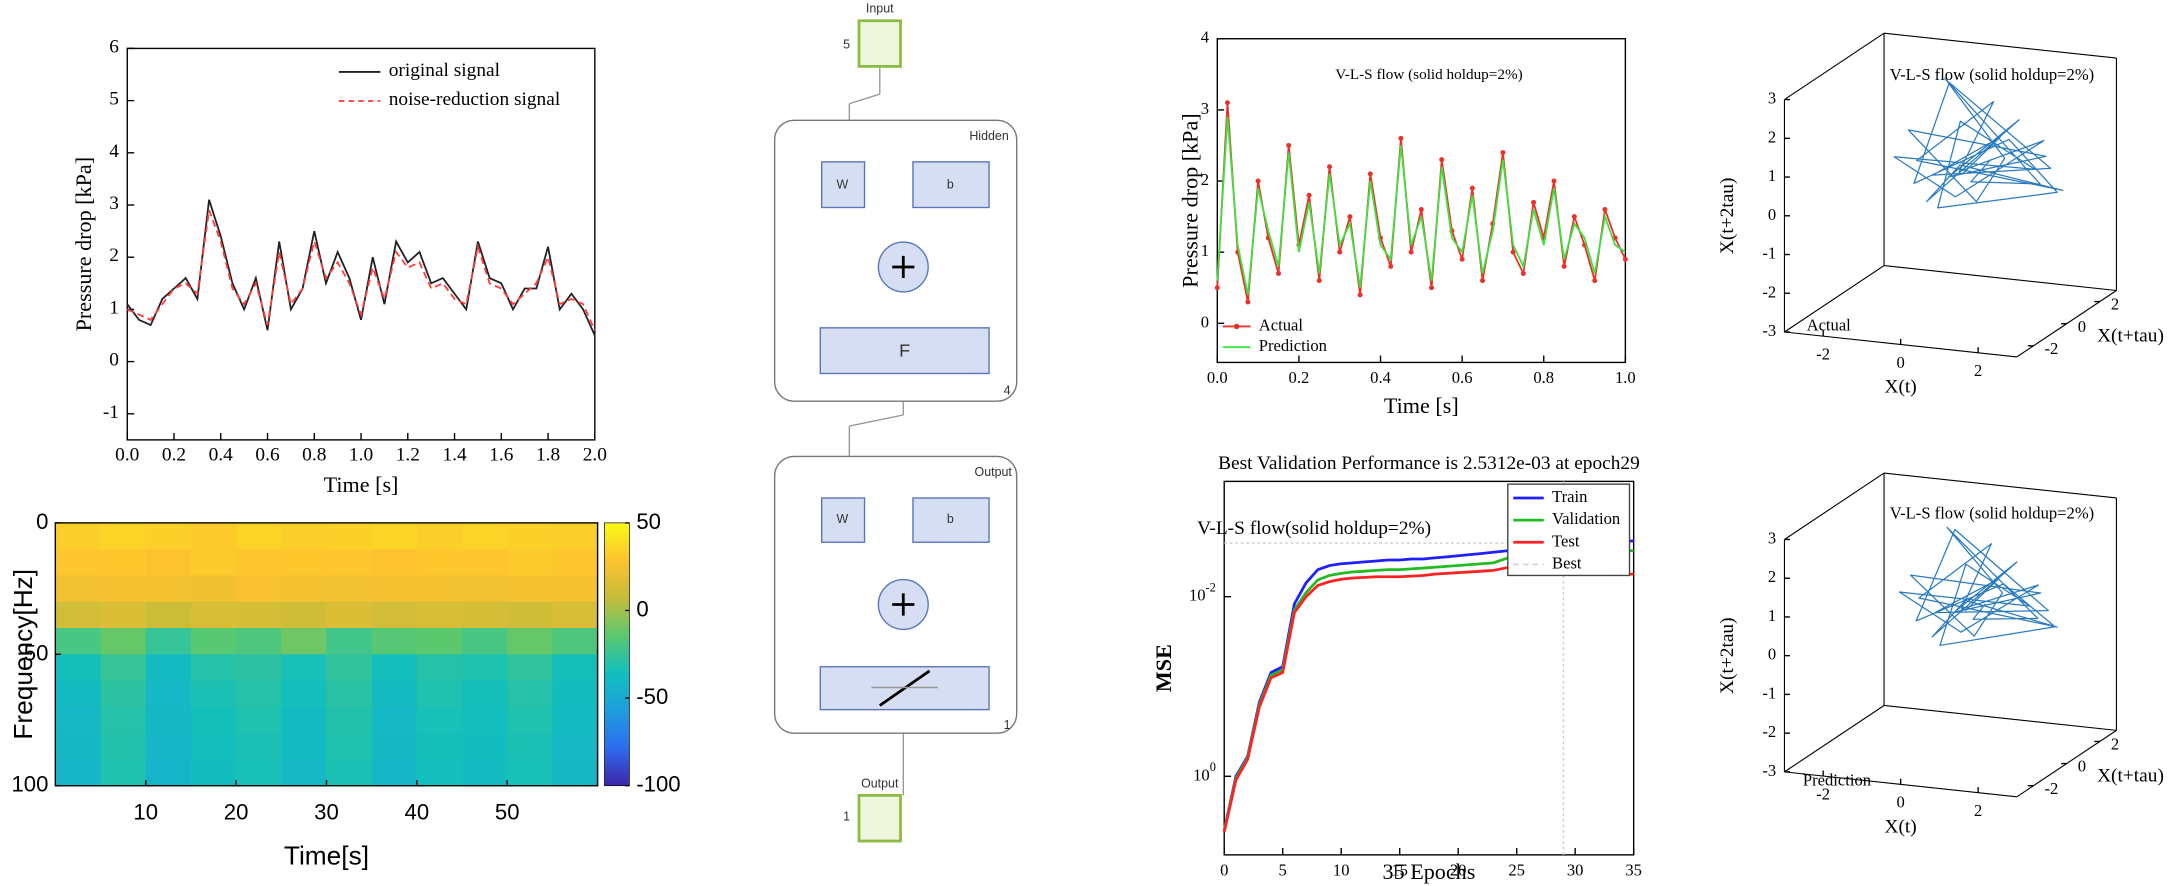 This screenshot has height=886, width=2169. Describe the element at coordinates (1769, 770) in the screenshot. I see `text-part: -3` at that location.